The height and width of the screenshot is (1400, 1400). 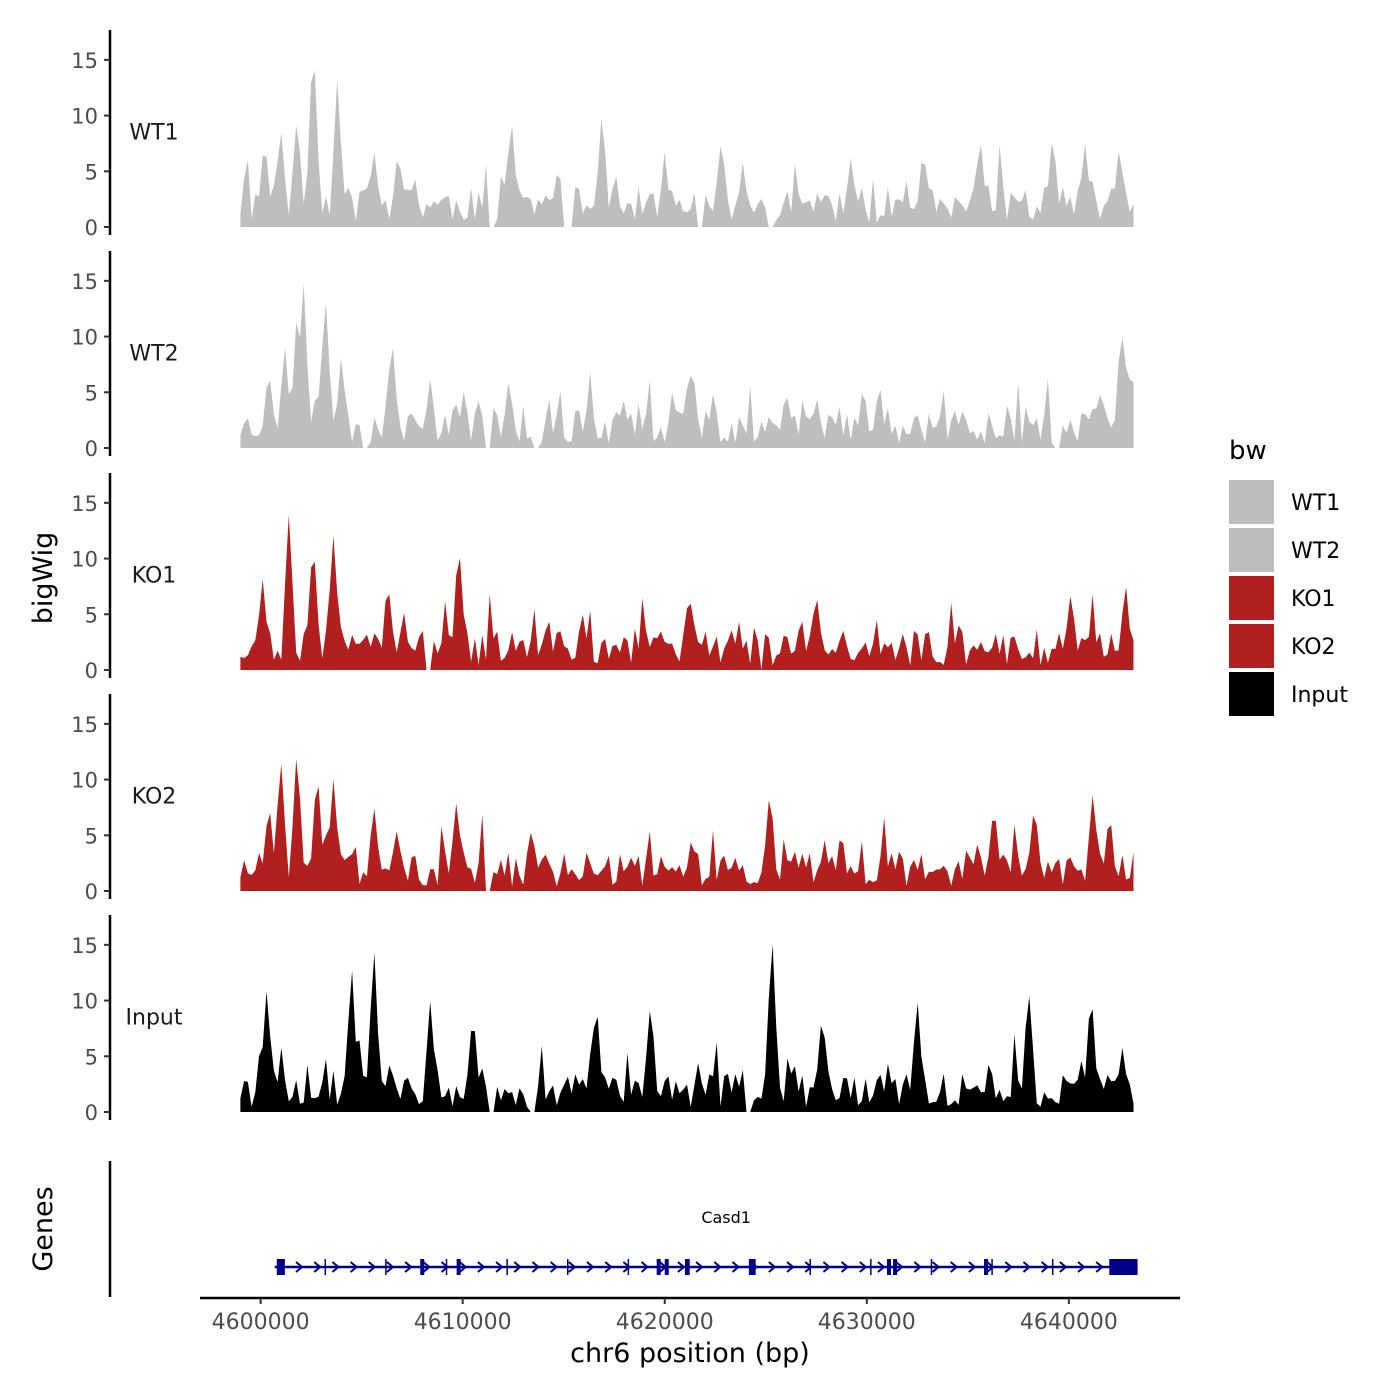 What do you see at coordinates (154, 797) in the screenshot?
I see `track-label: KO2` at bounding box center [154, 797].